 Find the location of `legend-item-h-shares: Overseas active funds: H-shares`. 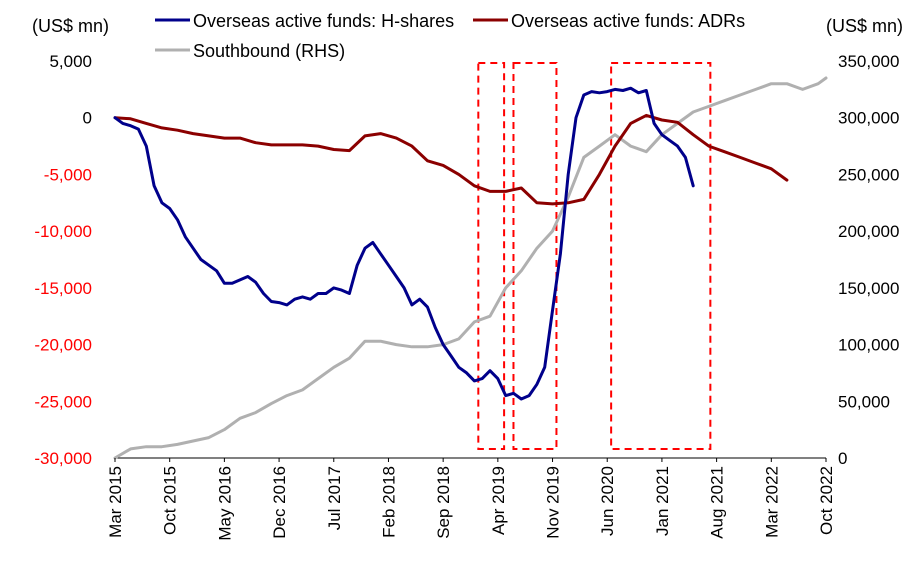

legend-item-h-shares: Overseas active funds: H-shares is located at coordinates (304, 21).